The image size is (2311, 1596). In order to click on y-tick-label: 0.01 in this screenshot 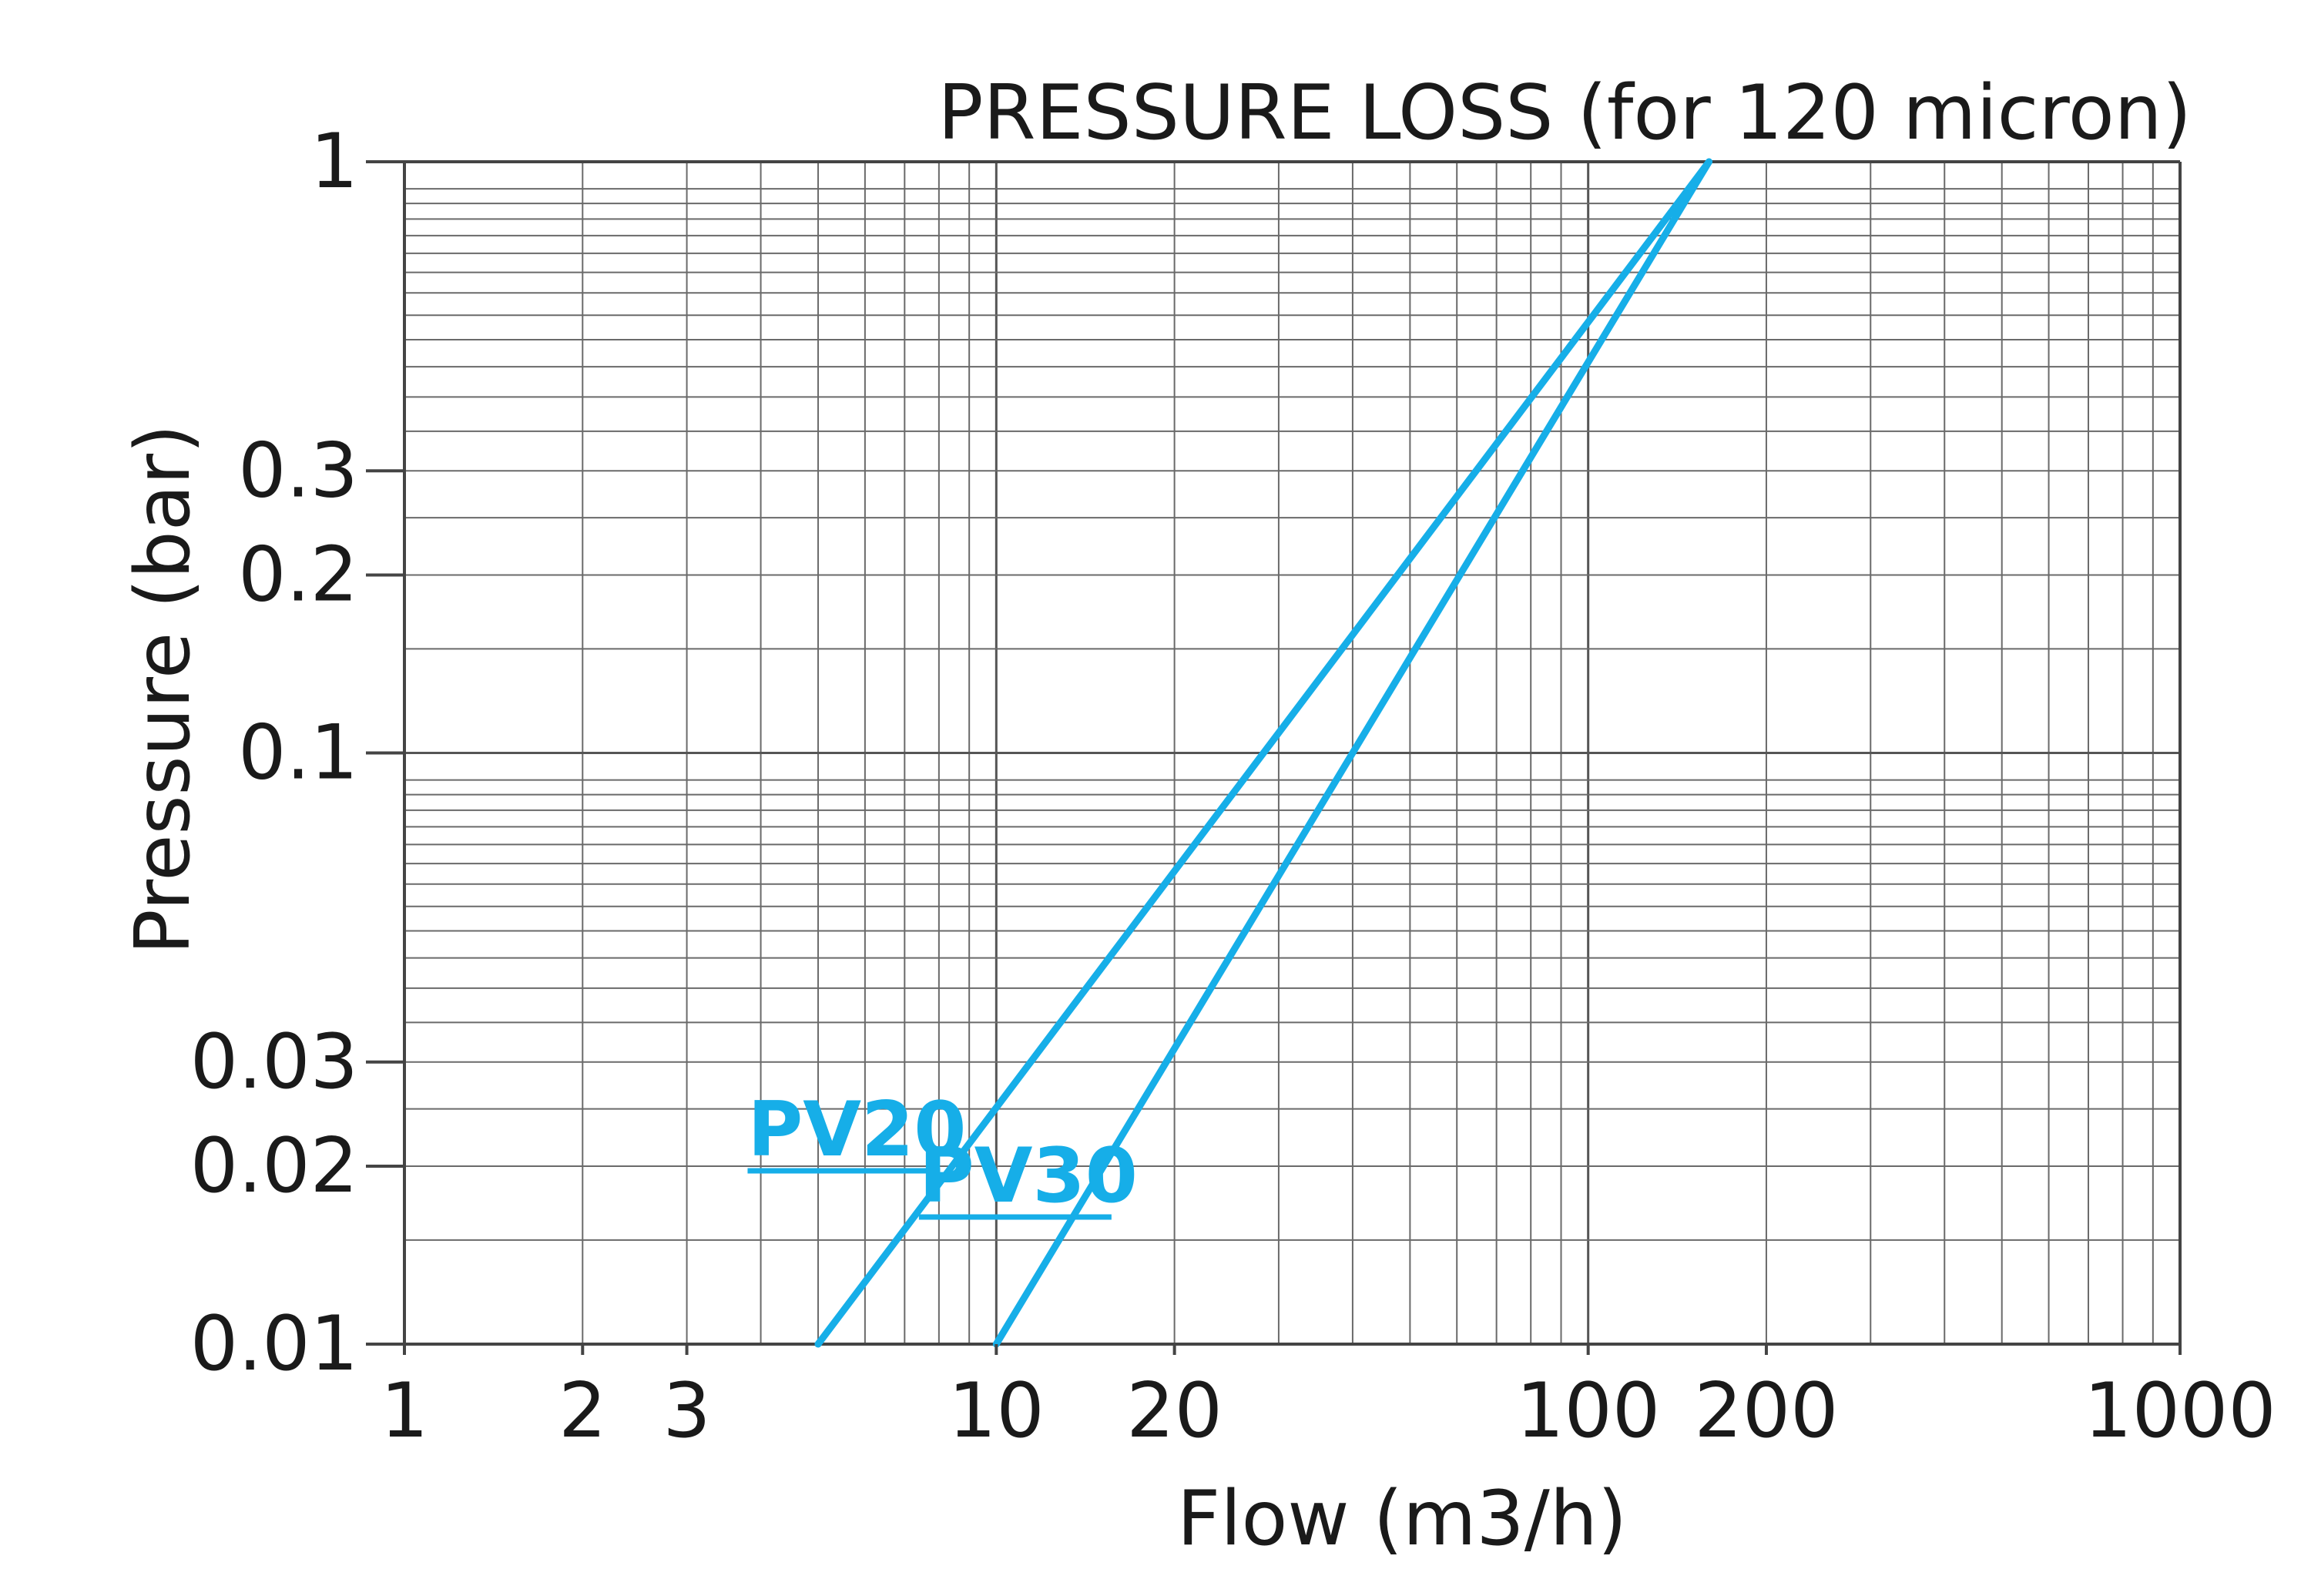, I will do `click(274, 1344)`.